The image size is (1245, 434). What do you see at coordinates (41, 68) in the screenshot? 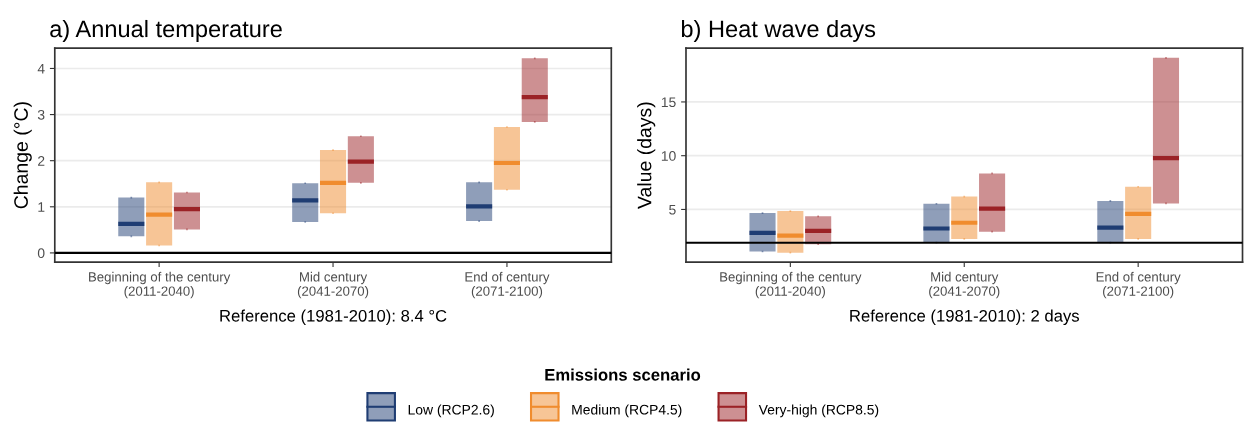
I see `y-tick-label: 4` at bounding box center [41, 68].